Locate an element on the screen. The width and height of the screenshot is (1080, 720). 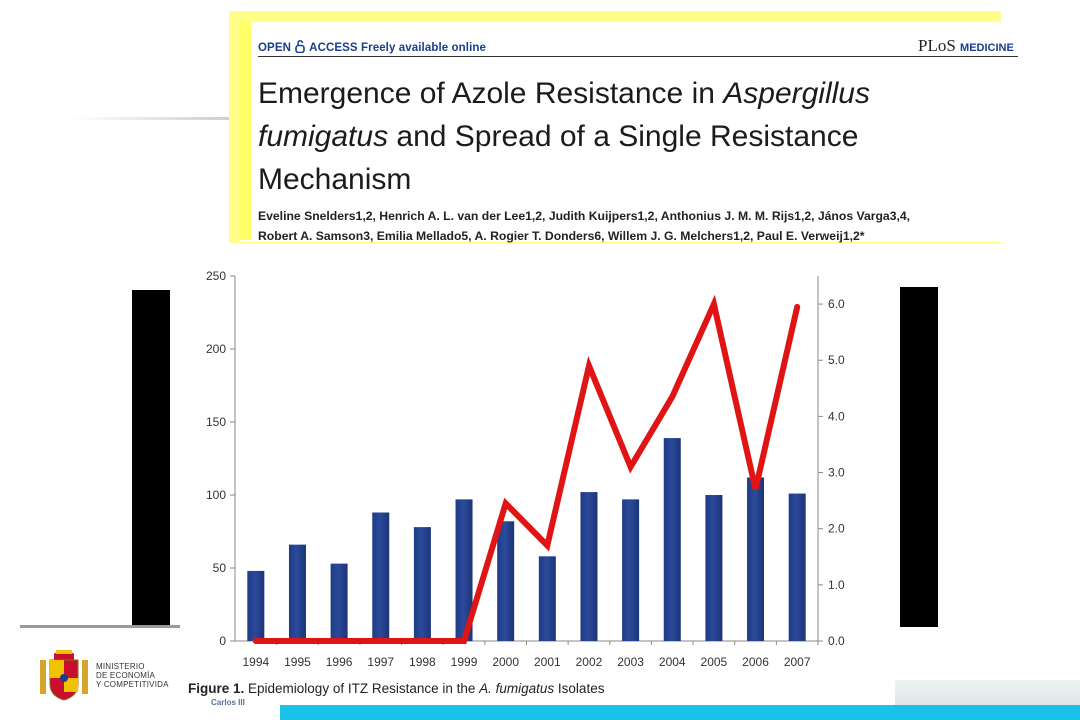
x-tick-label: 1996 is located at coordinates (339, 662).